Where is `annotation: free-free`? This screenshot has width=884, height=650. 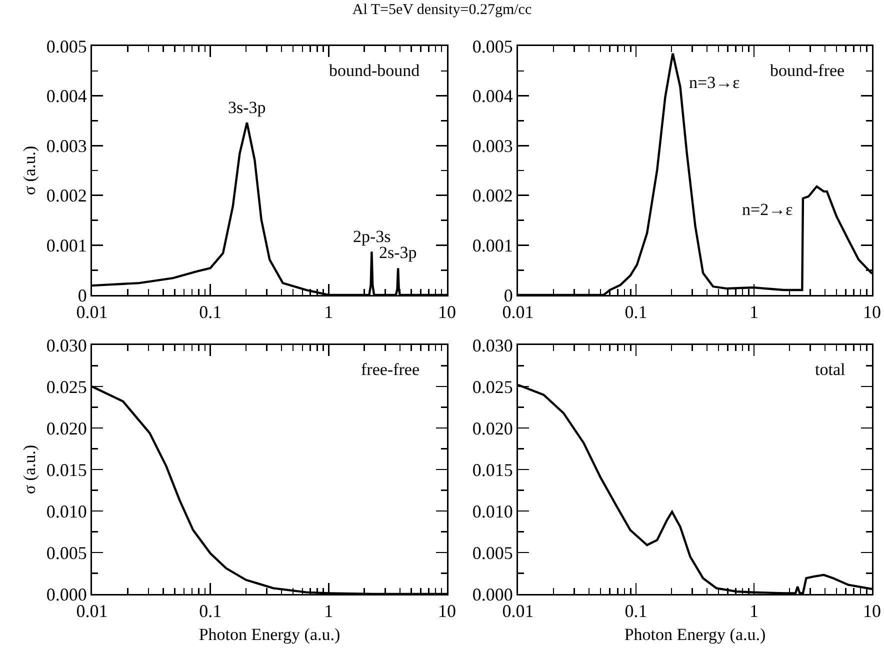
annotation: free-free is located at coordinates (390, 369).